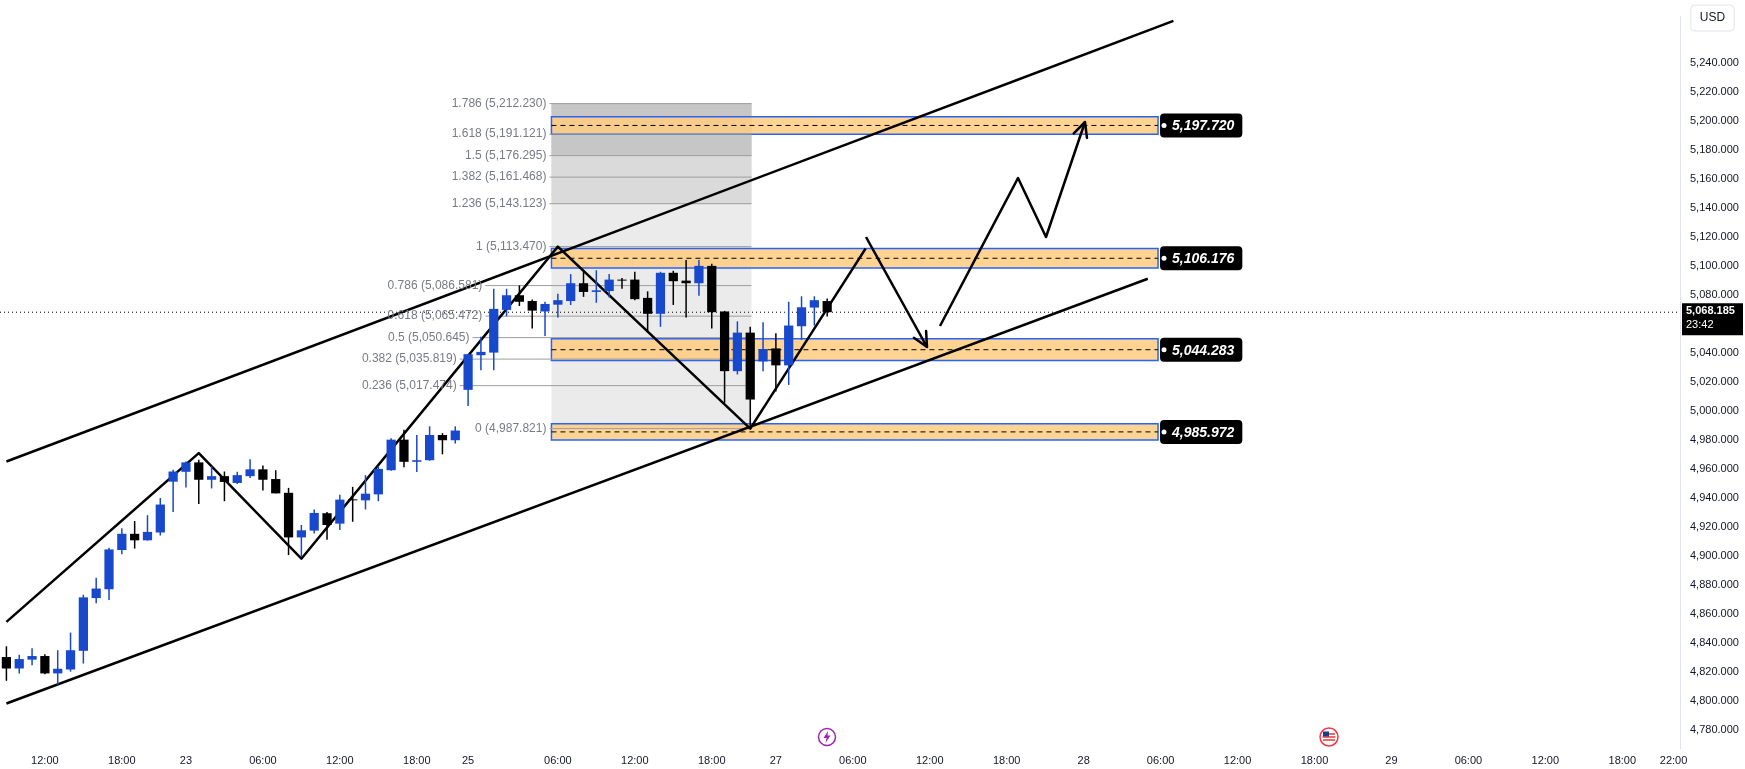  I want to click on y-tick-label: 5,020.000, so click(1714, 381).